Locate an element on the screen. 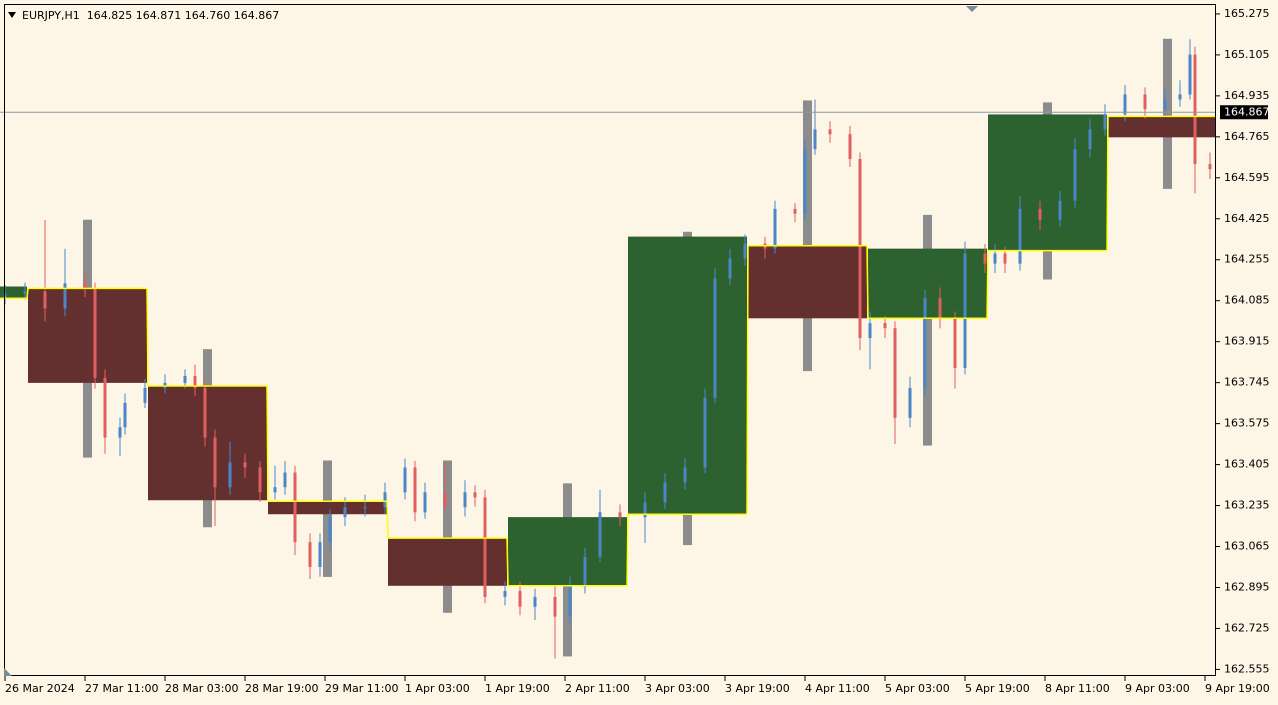  shift-marker is located at coordinates (972, 9).